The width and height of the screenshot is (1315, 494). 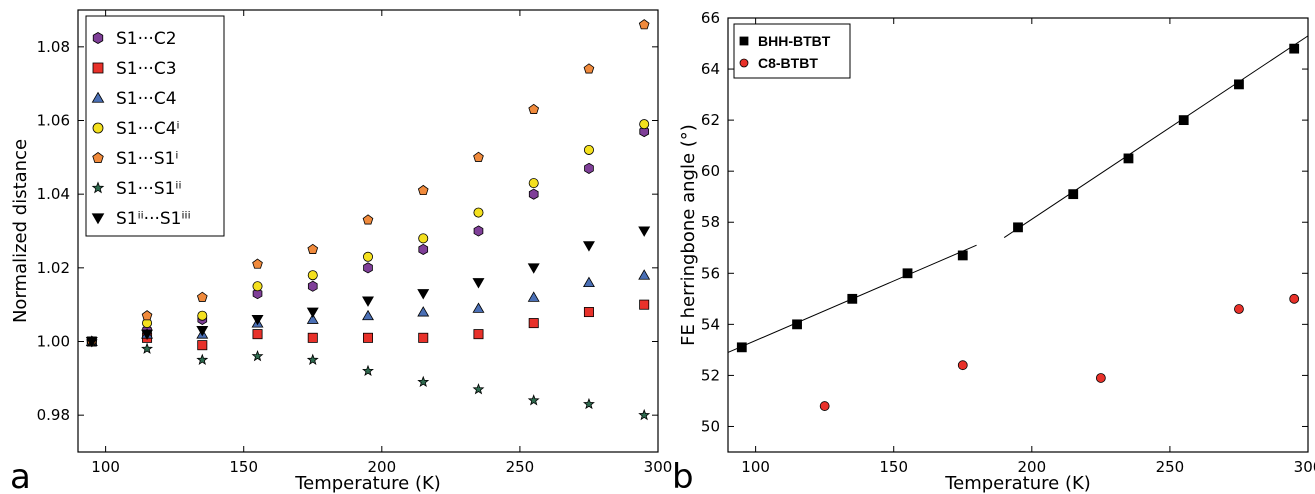 What do you see at coordinates (147, 159) in the screenshot?
I see `panel-a-legend-label: S1···S1ⁱ` at bounding box center [147, 159].